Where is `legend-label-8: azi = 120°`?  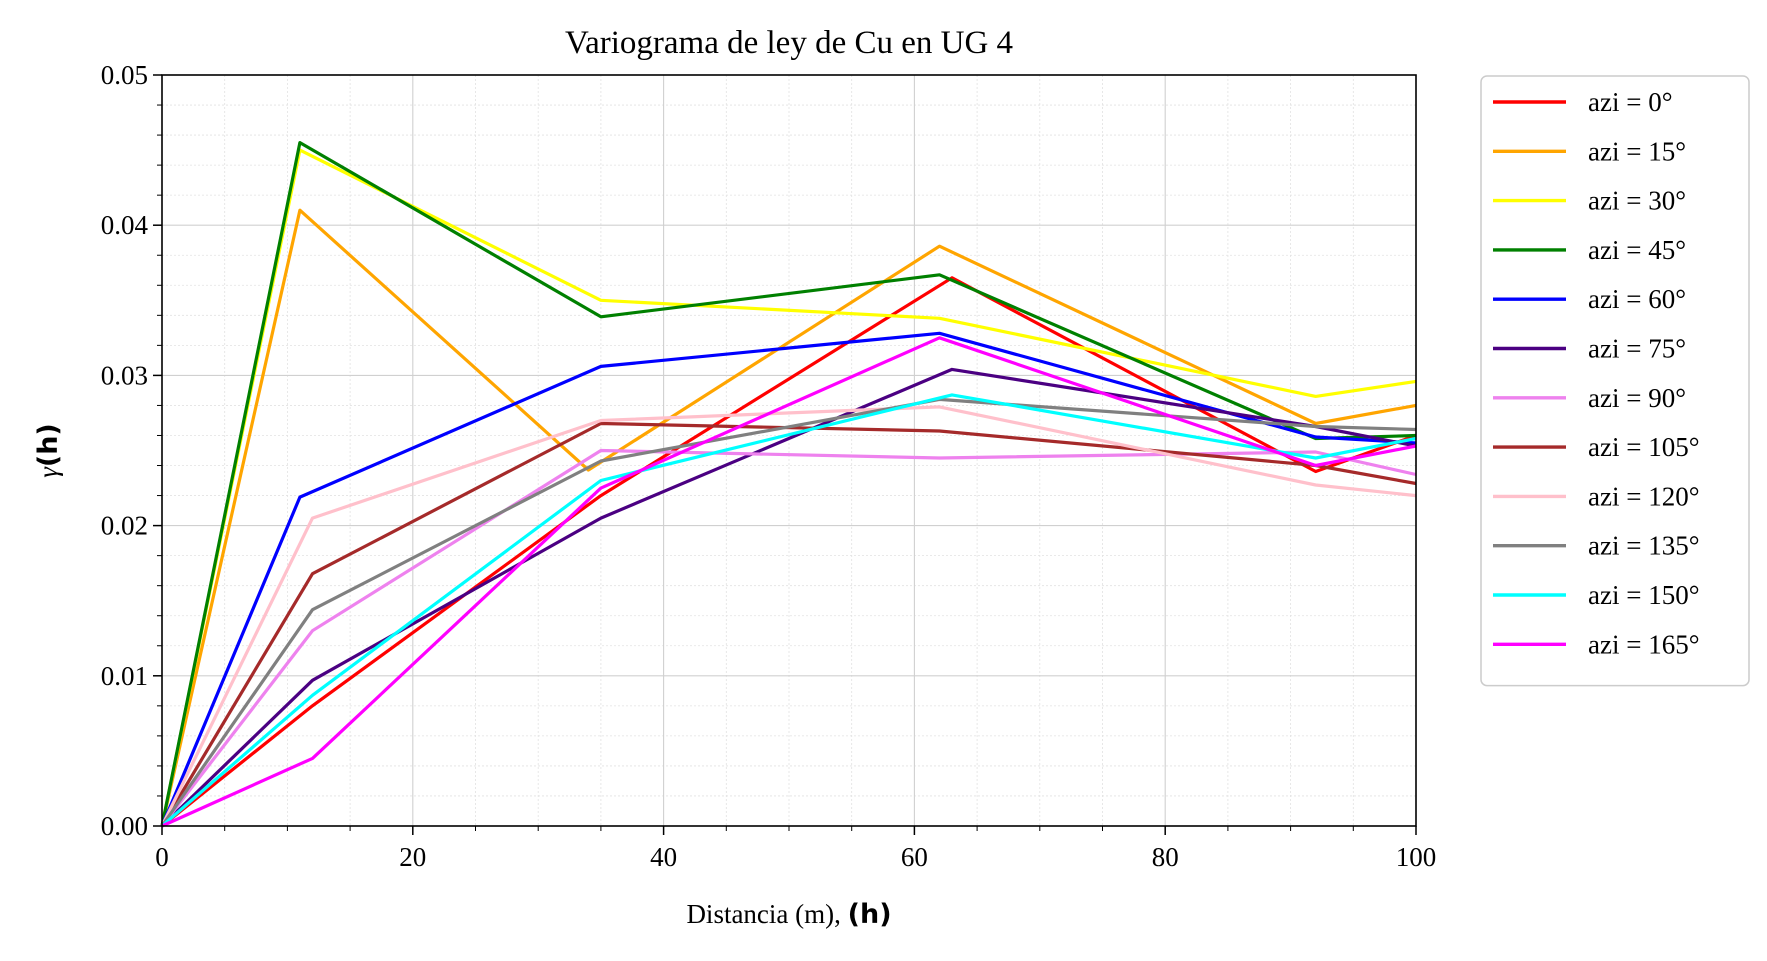 legend-label-8: azi = 120° is located at coordinates (1644, 496).